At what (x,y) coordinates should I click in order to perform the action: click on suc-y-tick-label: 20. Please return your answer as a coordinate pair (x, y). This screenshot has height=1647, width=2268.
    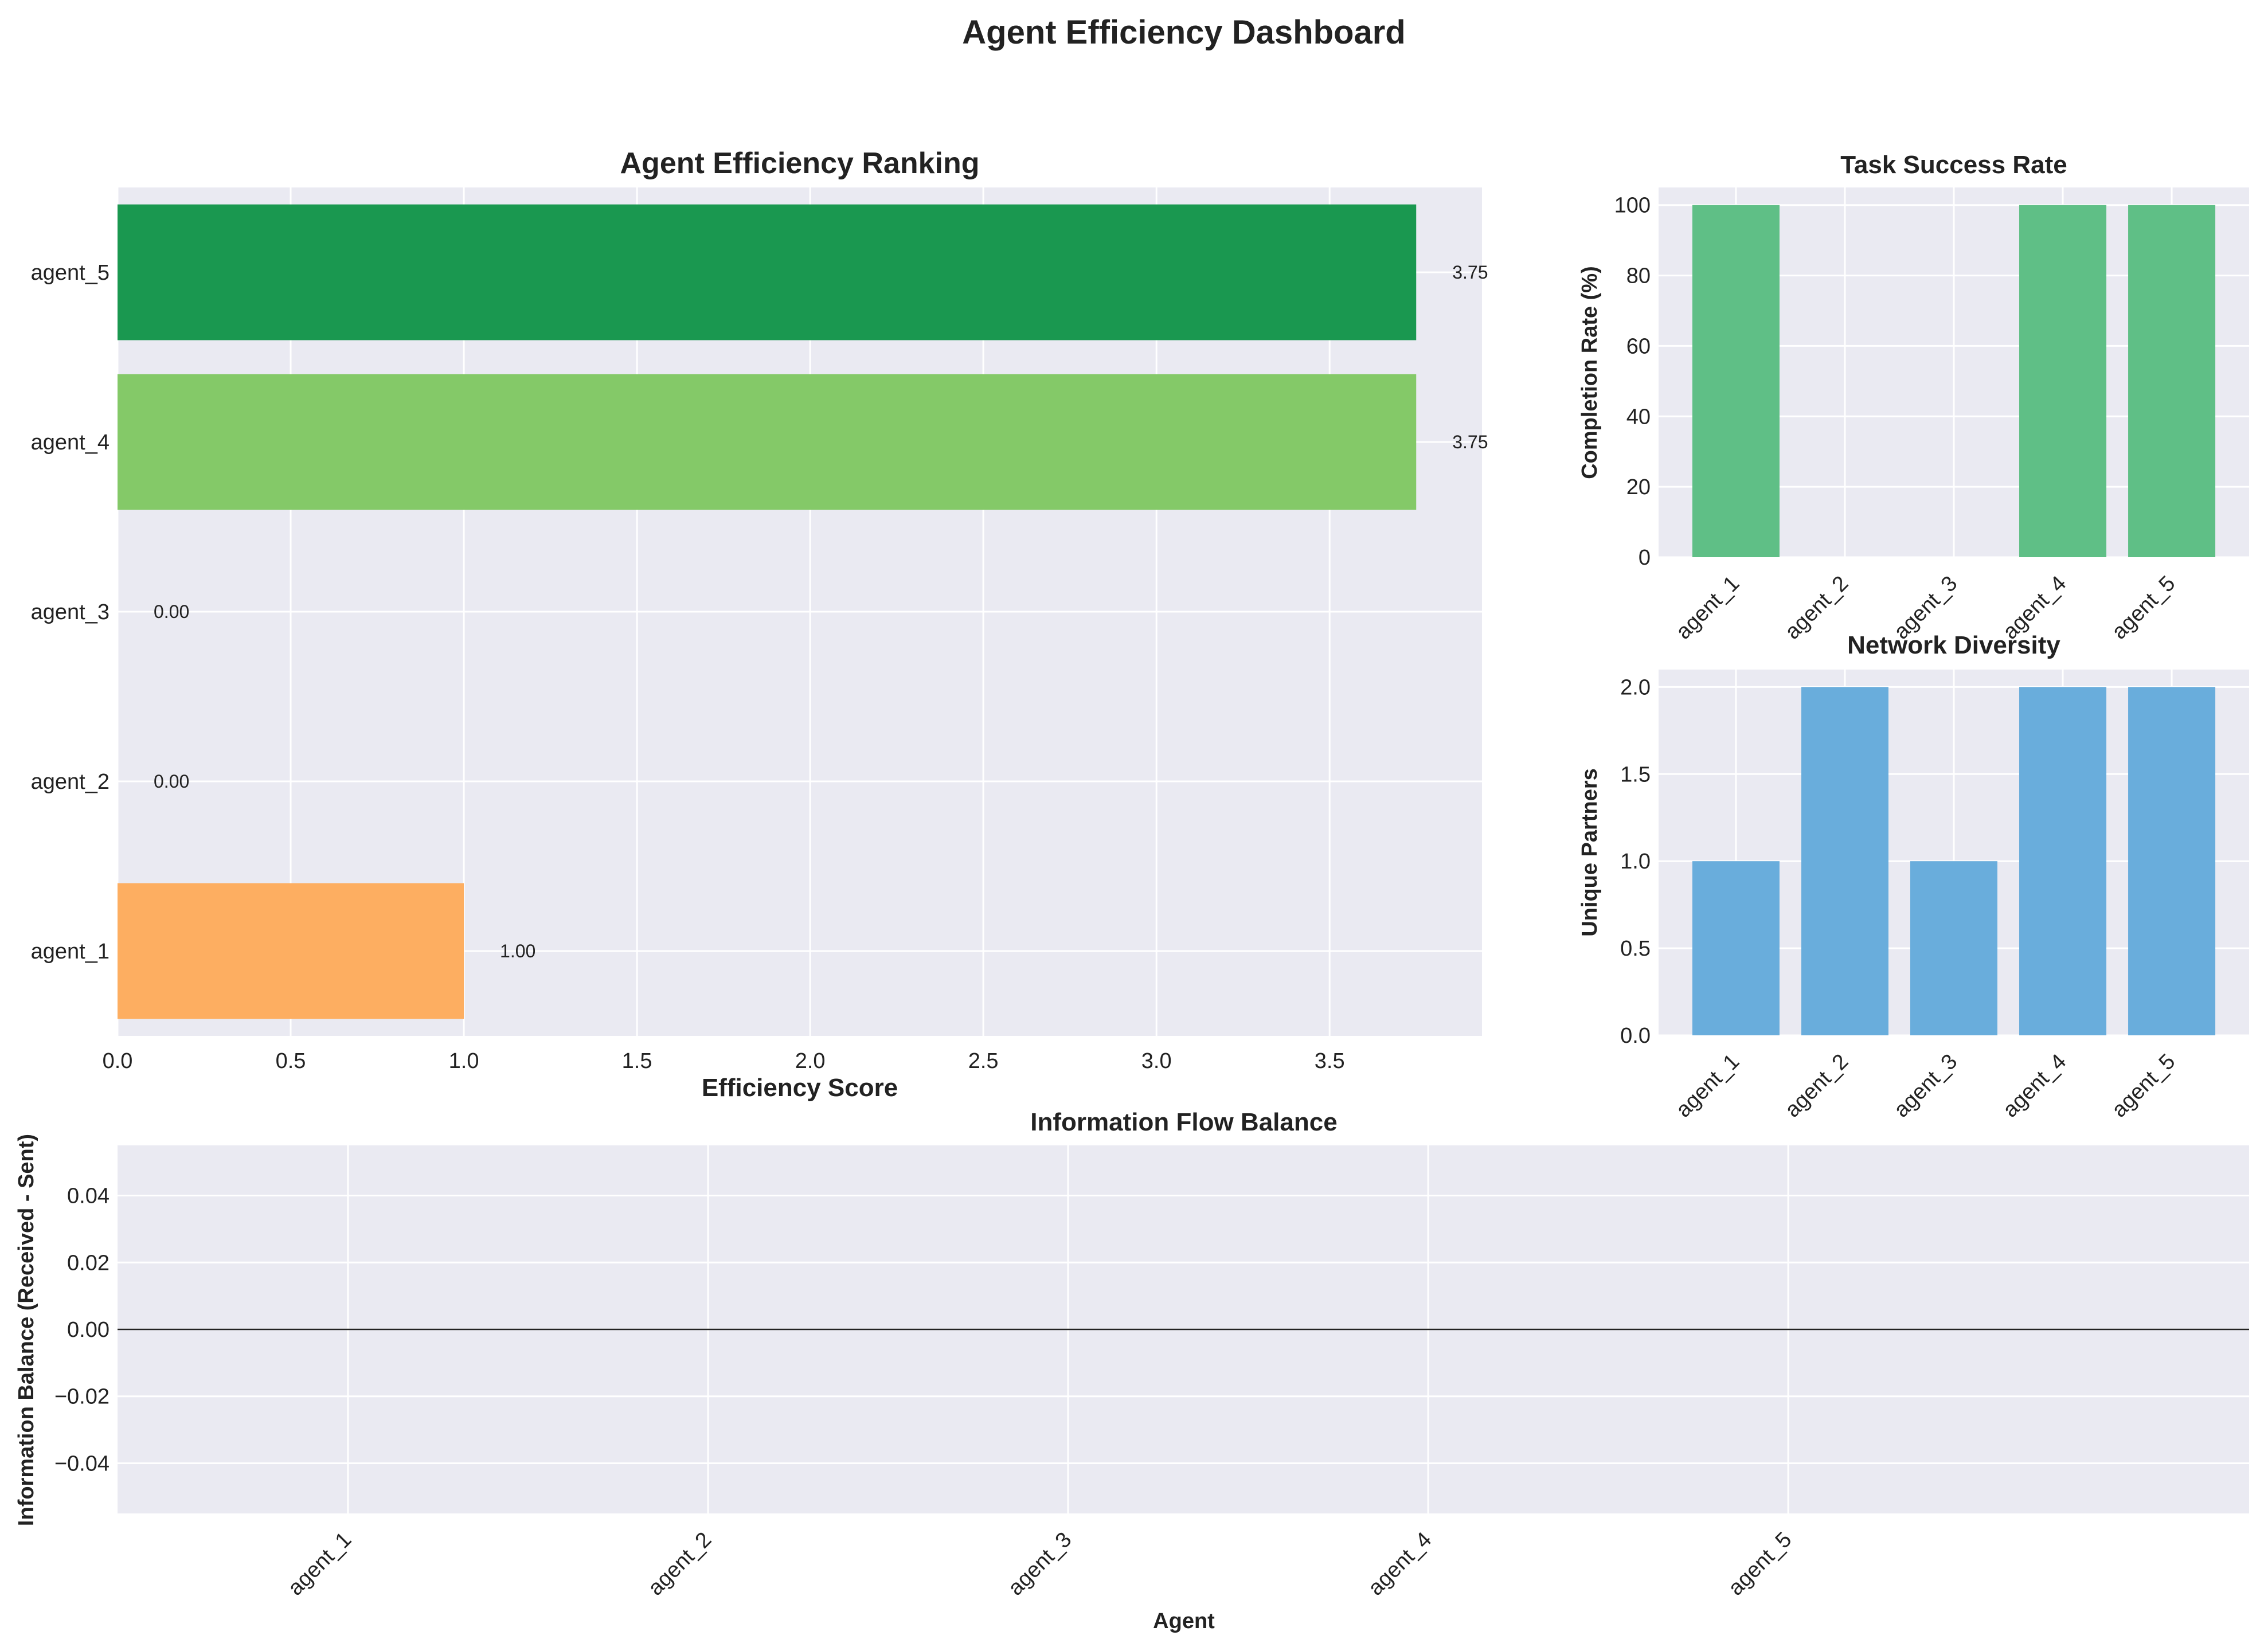
    Looking at the image, I should click on (1638, 487).